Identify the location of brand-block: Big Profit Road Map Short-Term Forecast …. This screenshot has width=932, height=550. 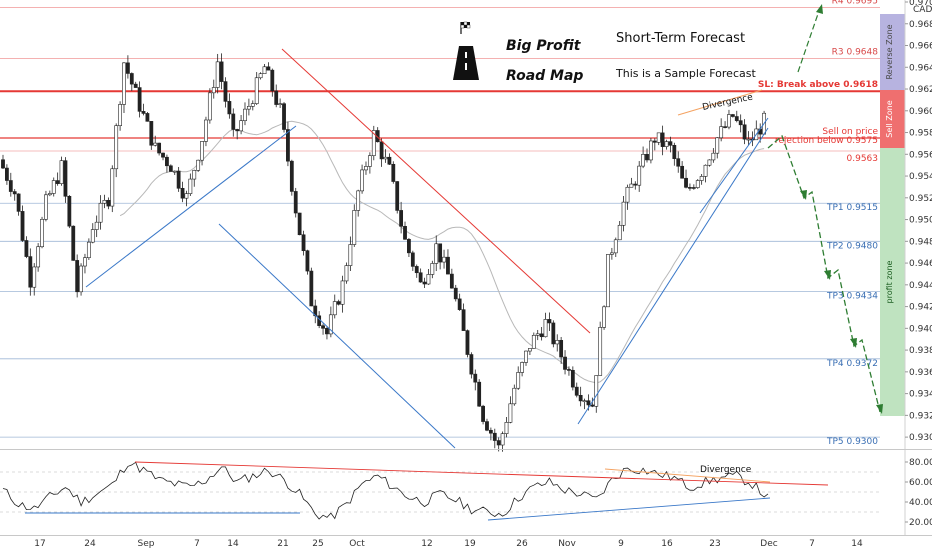
(604, 52).